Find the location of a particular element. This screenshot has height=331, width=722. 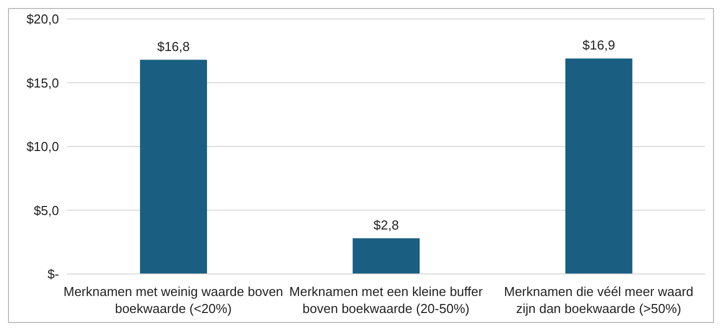

y-tick-label: $5,0 is located at coordinates (46, 210).